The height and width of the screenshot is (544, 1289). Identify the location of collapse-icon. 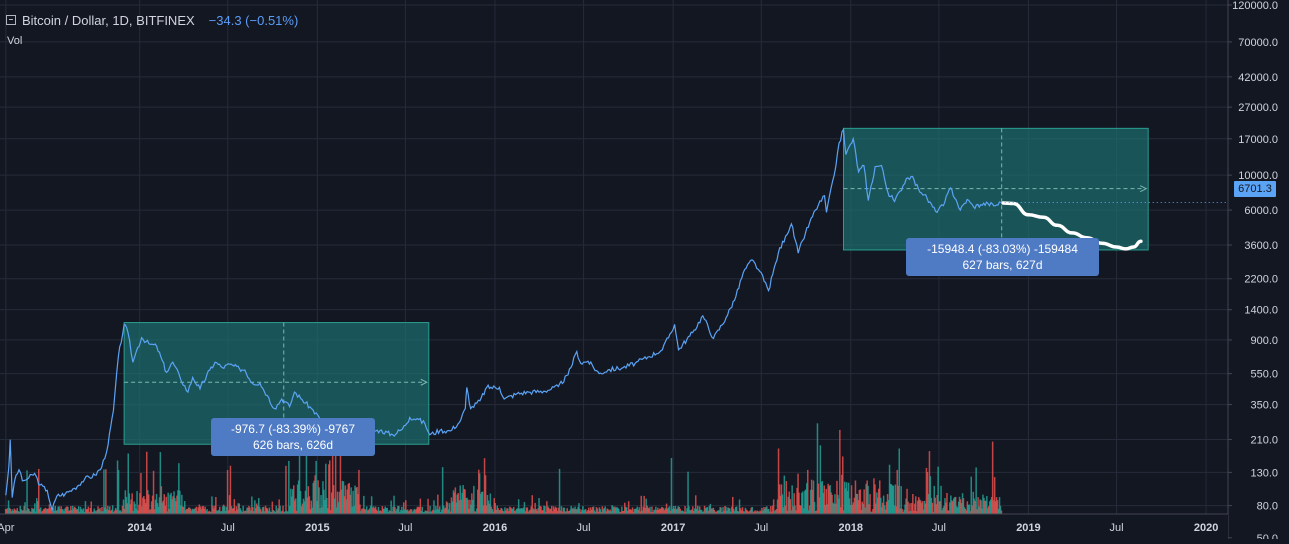
(11, 20).